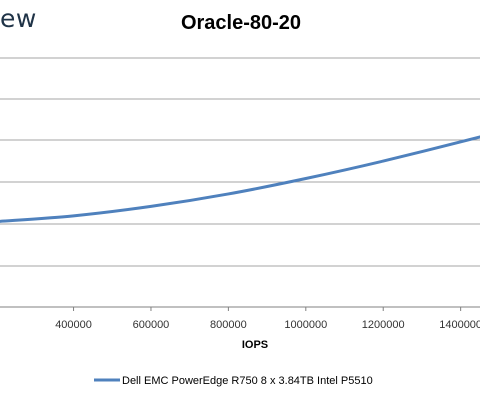 This screenshot has width=480, height=401. Describe the element at coordinates (267, 319) in the screenshot. I see `x-axis-ticks: 400000 600000 800000 1000000 1200000 1400000` at that location.